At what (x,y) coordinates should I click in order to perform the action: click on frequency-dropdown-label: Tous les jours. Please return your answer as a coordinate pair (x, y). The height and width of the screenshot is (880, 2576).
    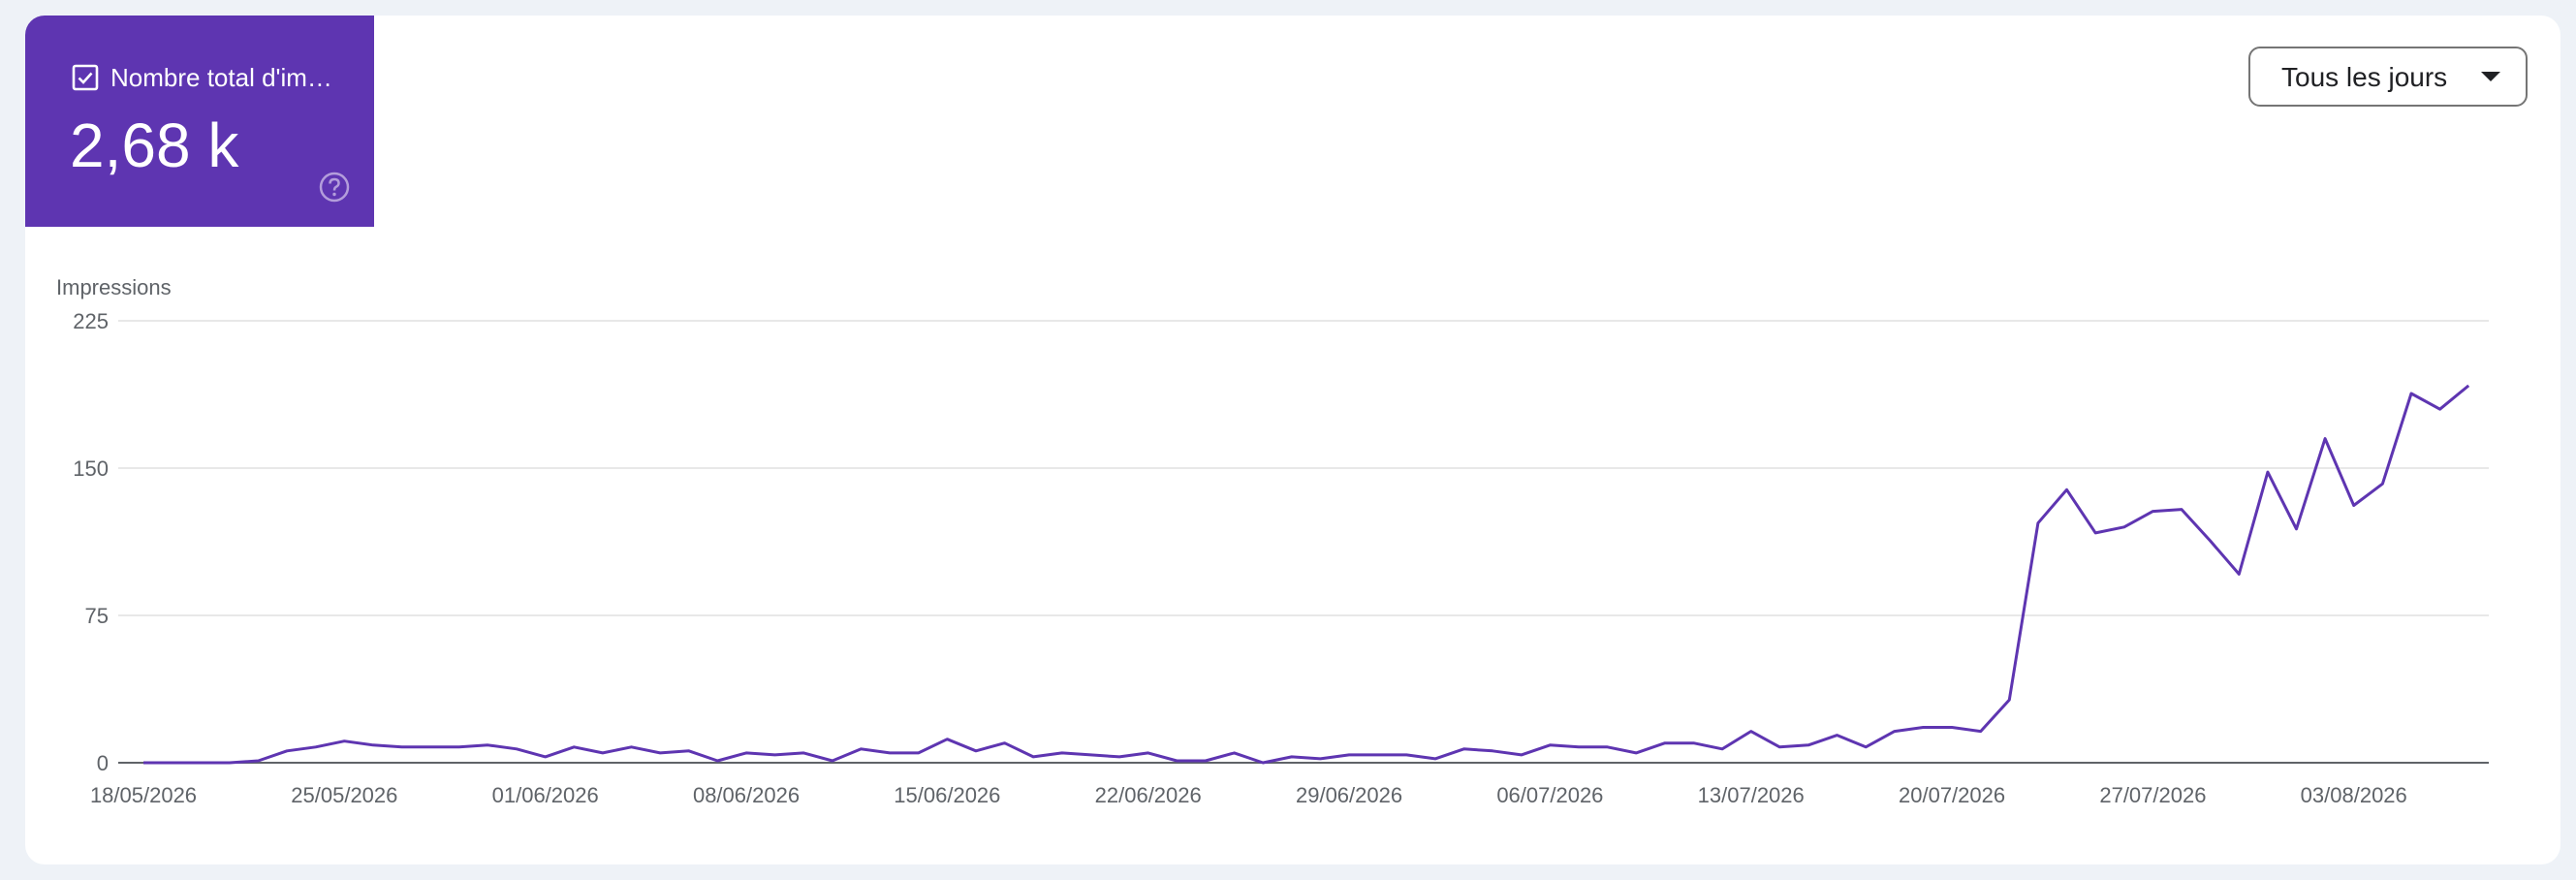
    Looking at the image, I should click on (2364, 77).